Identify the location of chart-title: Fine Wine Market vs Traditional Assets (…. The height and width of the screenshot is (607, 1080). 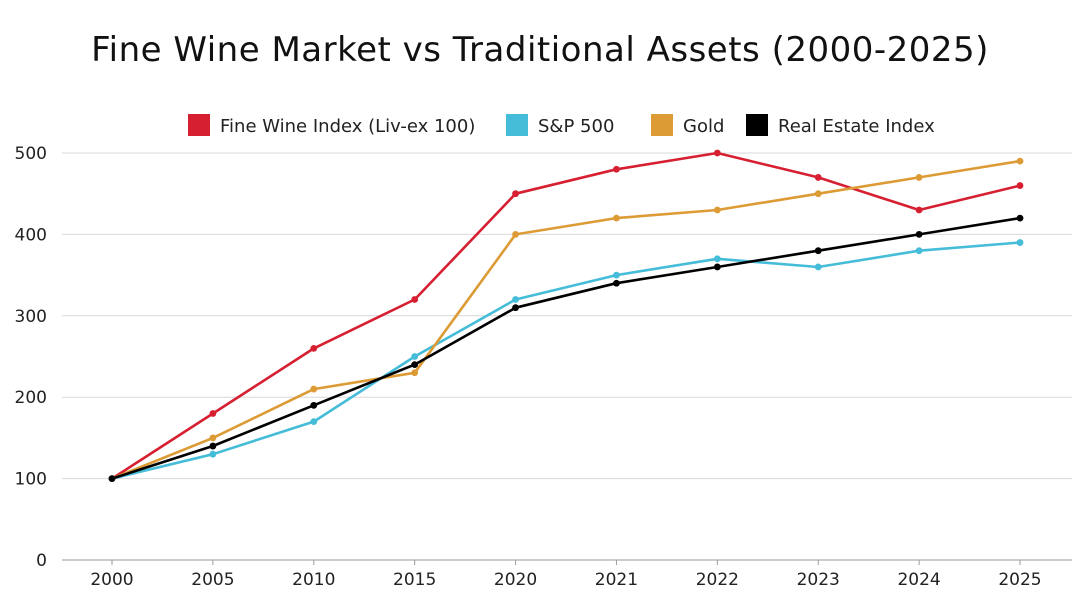
(540, 50).